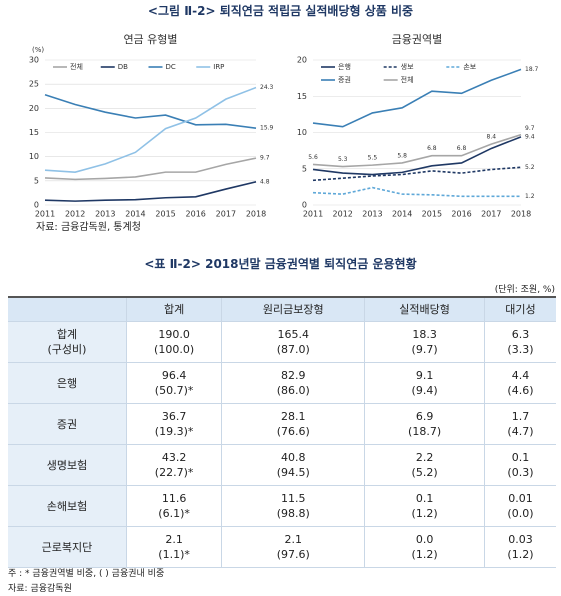 This screenshot has height=596, width=561. What do you see at coordinates (520, 547) in the screenshot?
I see `table-cell: 0.03 (1.2)` at bounding box center [520, 547].